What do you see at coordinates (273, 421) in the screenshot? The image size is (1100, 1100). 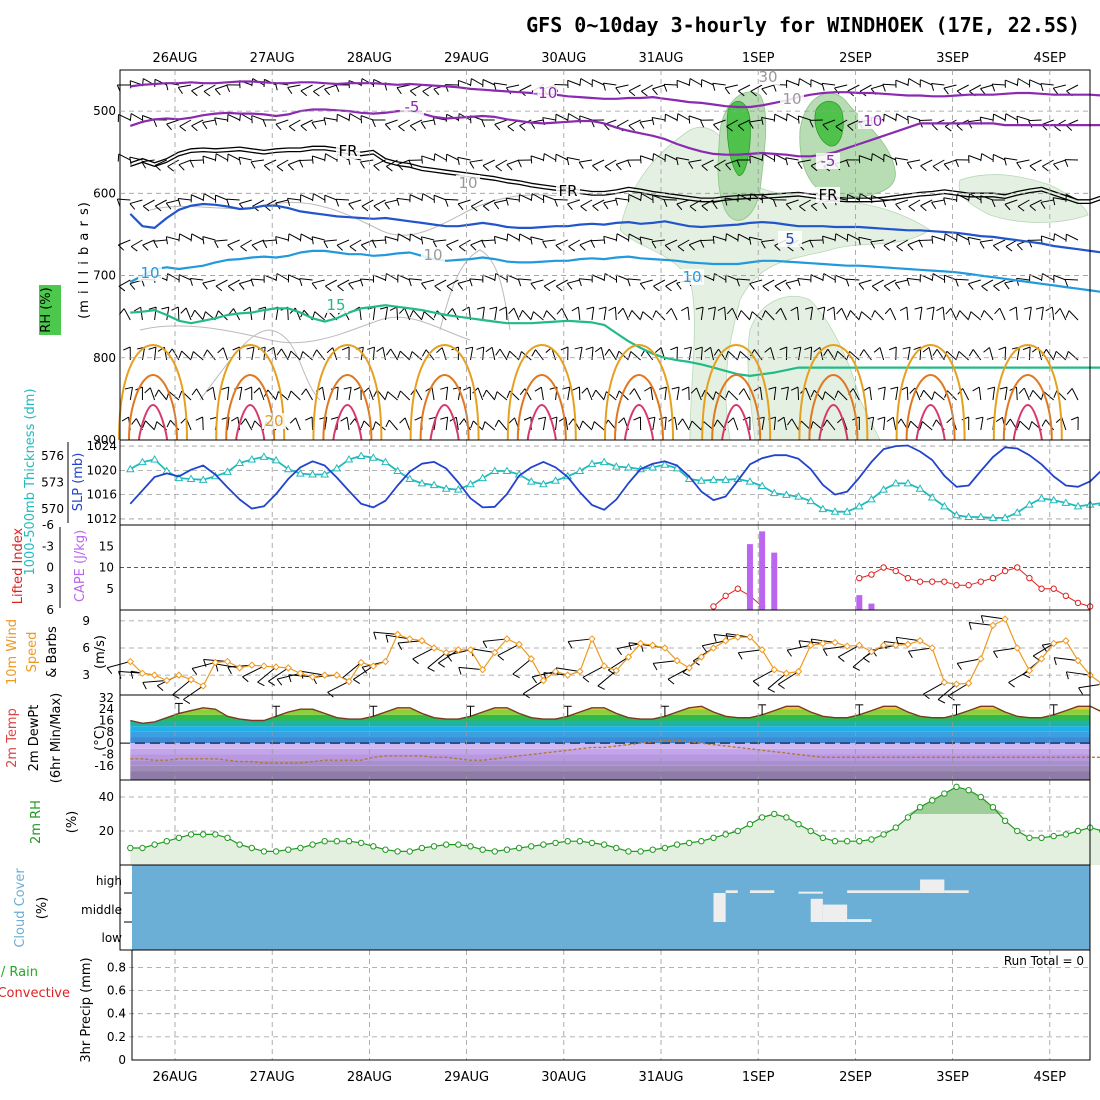 I see `contour-label: 20` at bounding box center [273, 421].